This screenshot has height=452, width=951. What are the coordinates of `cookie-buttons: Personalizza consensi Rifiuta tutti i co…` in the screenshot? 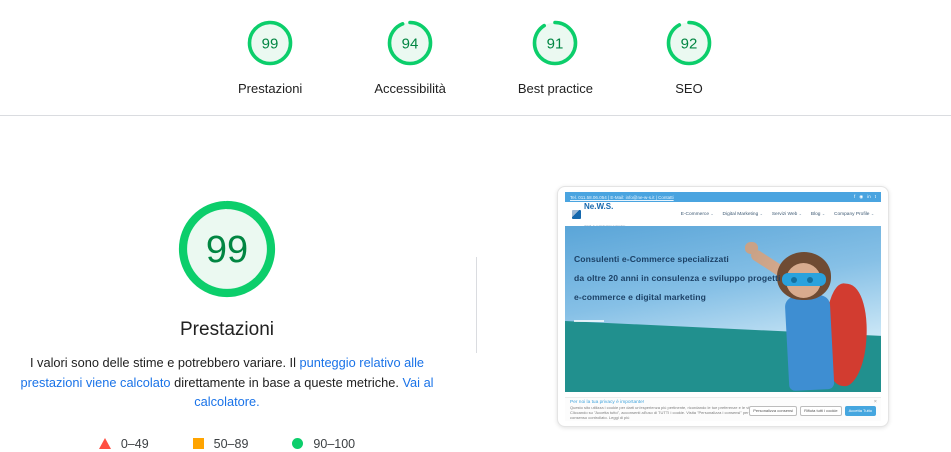 It's located at (812, 411).